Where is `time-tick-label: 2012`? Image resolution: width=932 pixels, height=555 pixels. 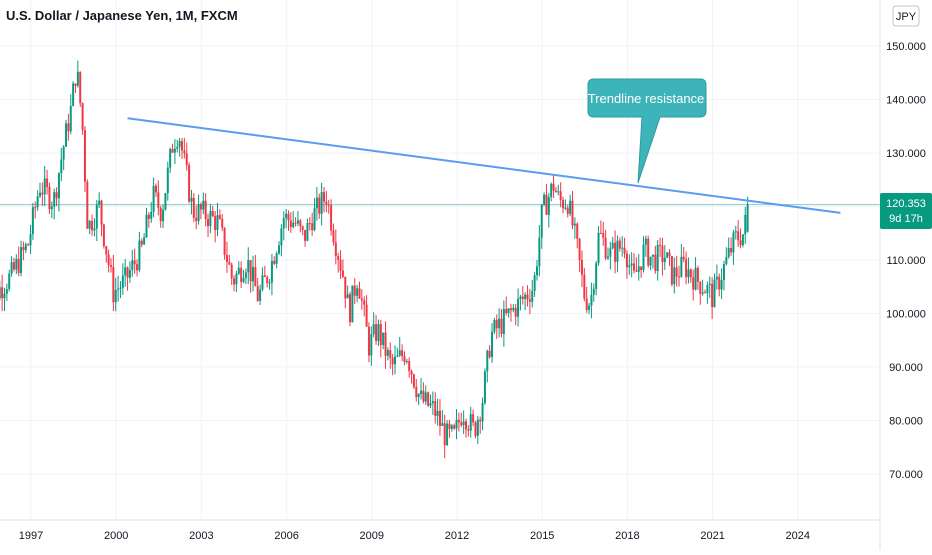
time-tick-label: 2012 is located at coordinates (457, 536).